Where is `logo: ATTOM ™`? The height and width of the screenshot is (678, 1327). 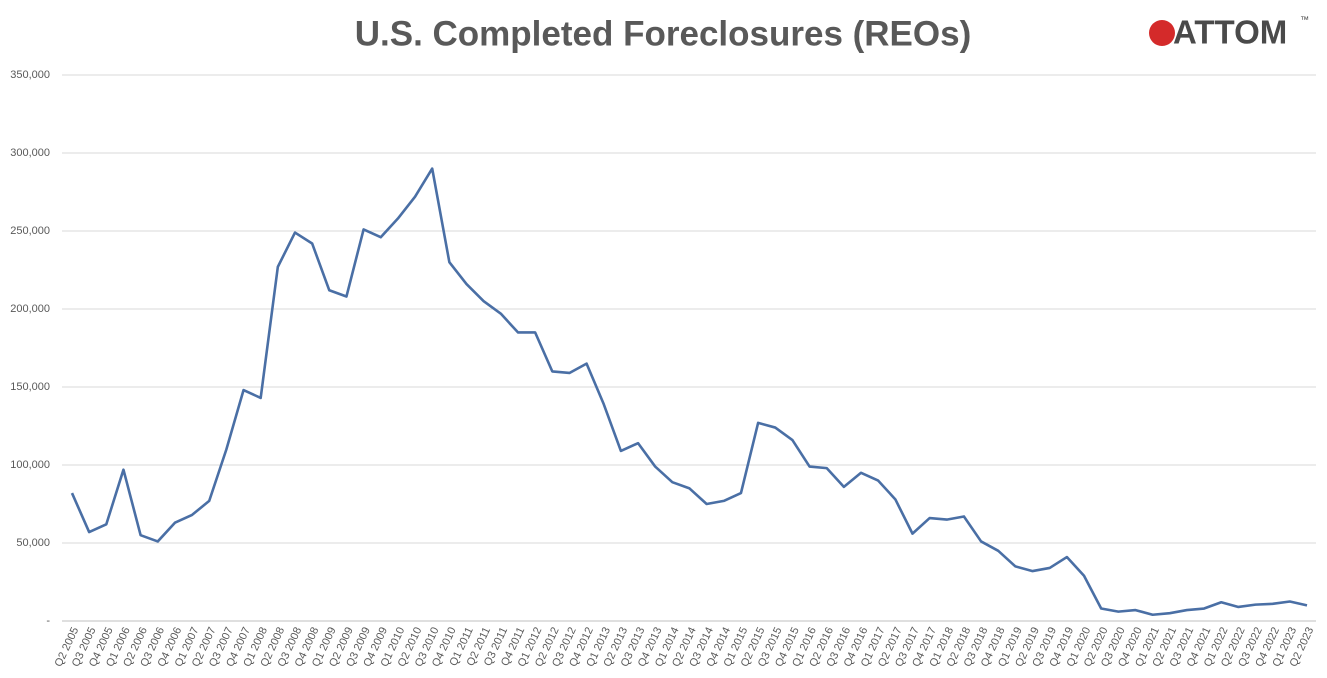
logo: ATTOM ™ is located at coordinates (1229, 32).